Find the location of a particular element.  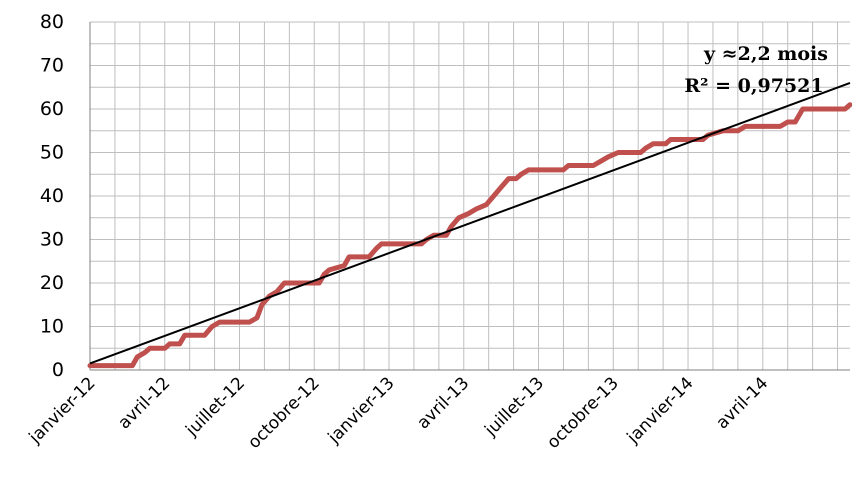

y-tick-label: 70 is located at coordinates (52, 66).